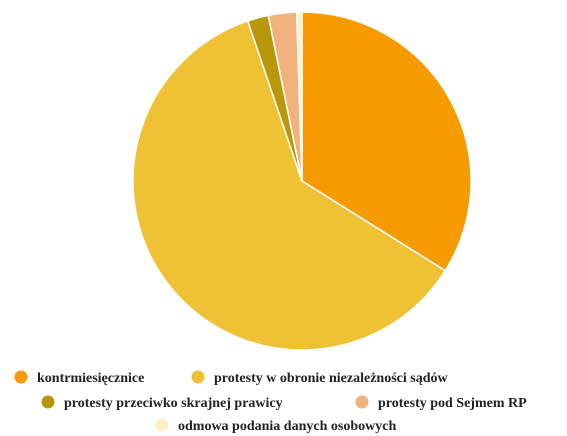  Describe the element at coordinates (21, 377) in the screenshot. I see `legend-swatch-kontrmiesiecznice` at that location.